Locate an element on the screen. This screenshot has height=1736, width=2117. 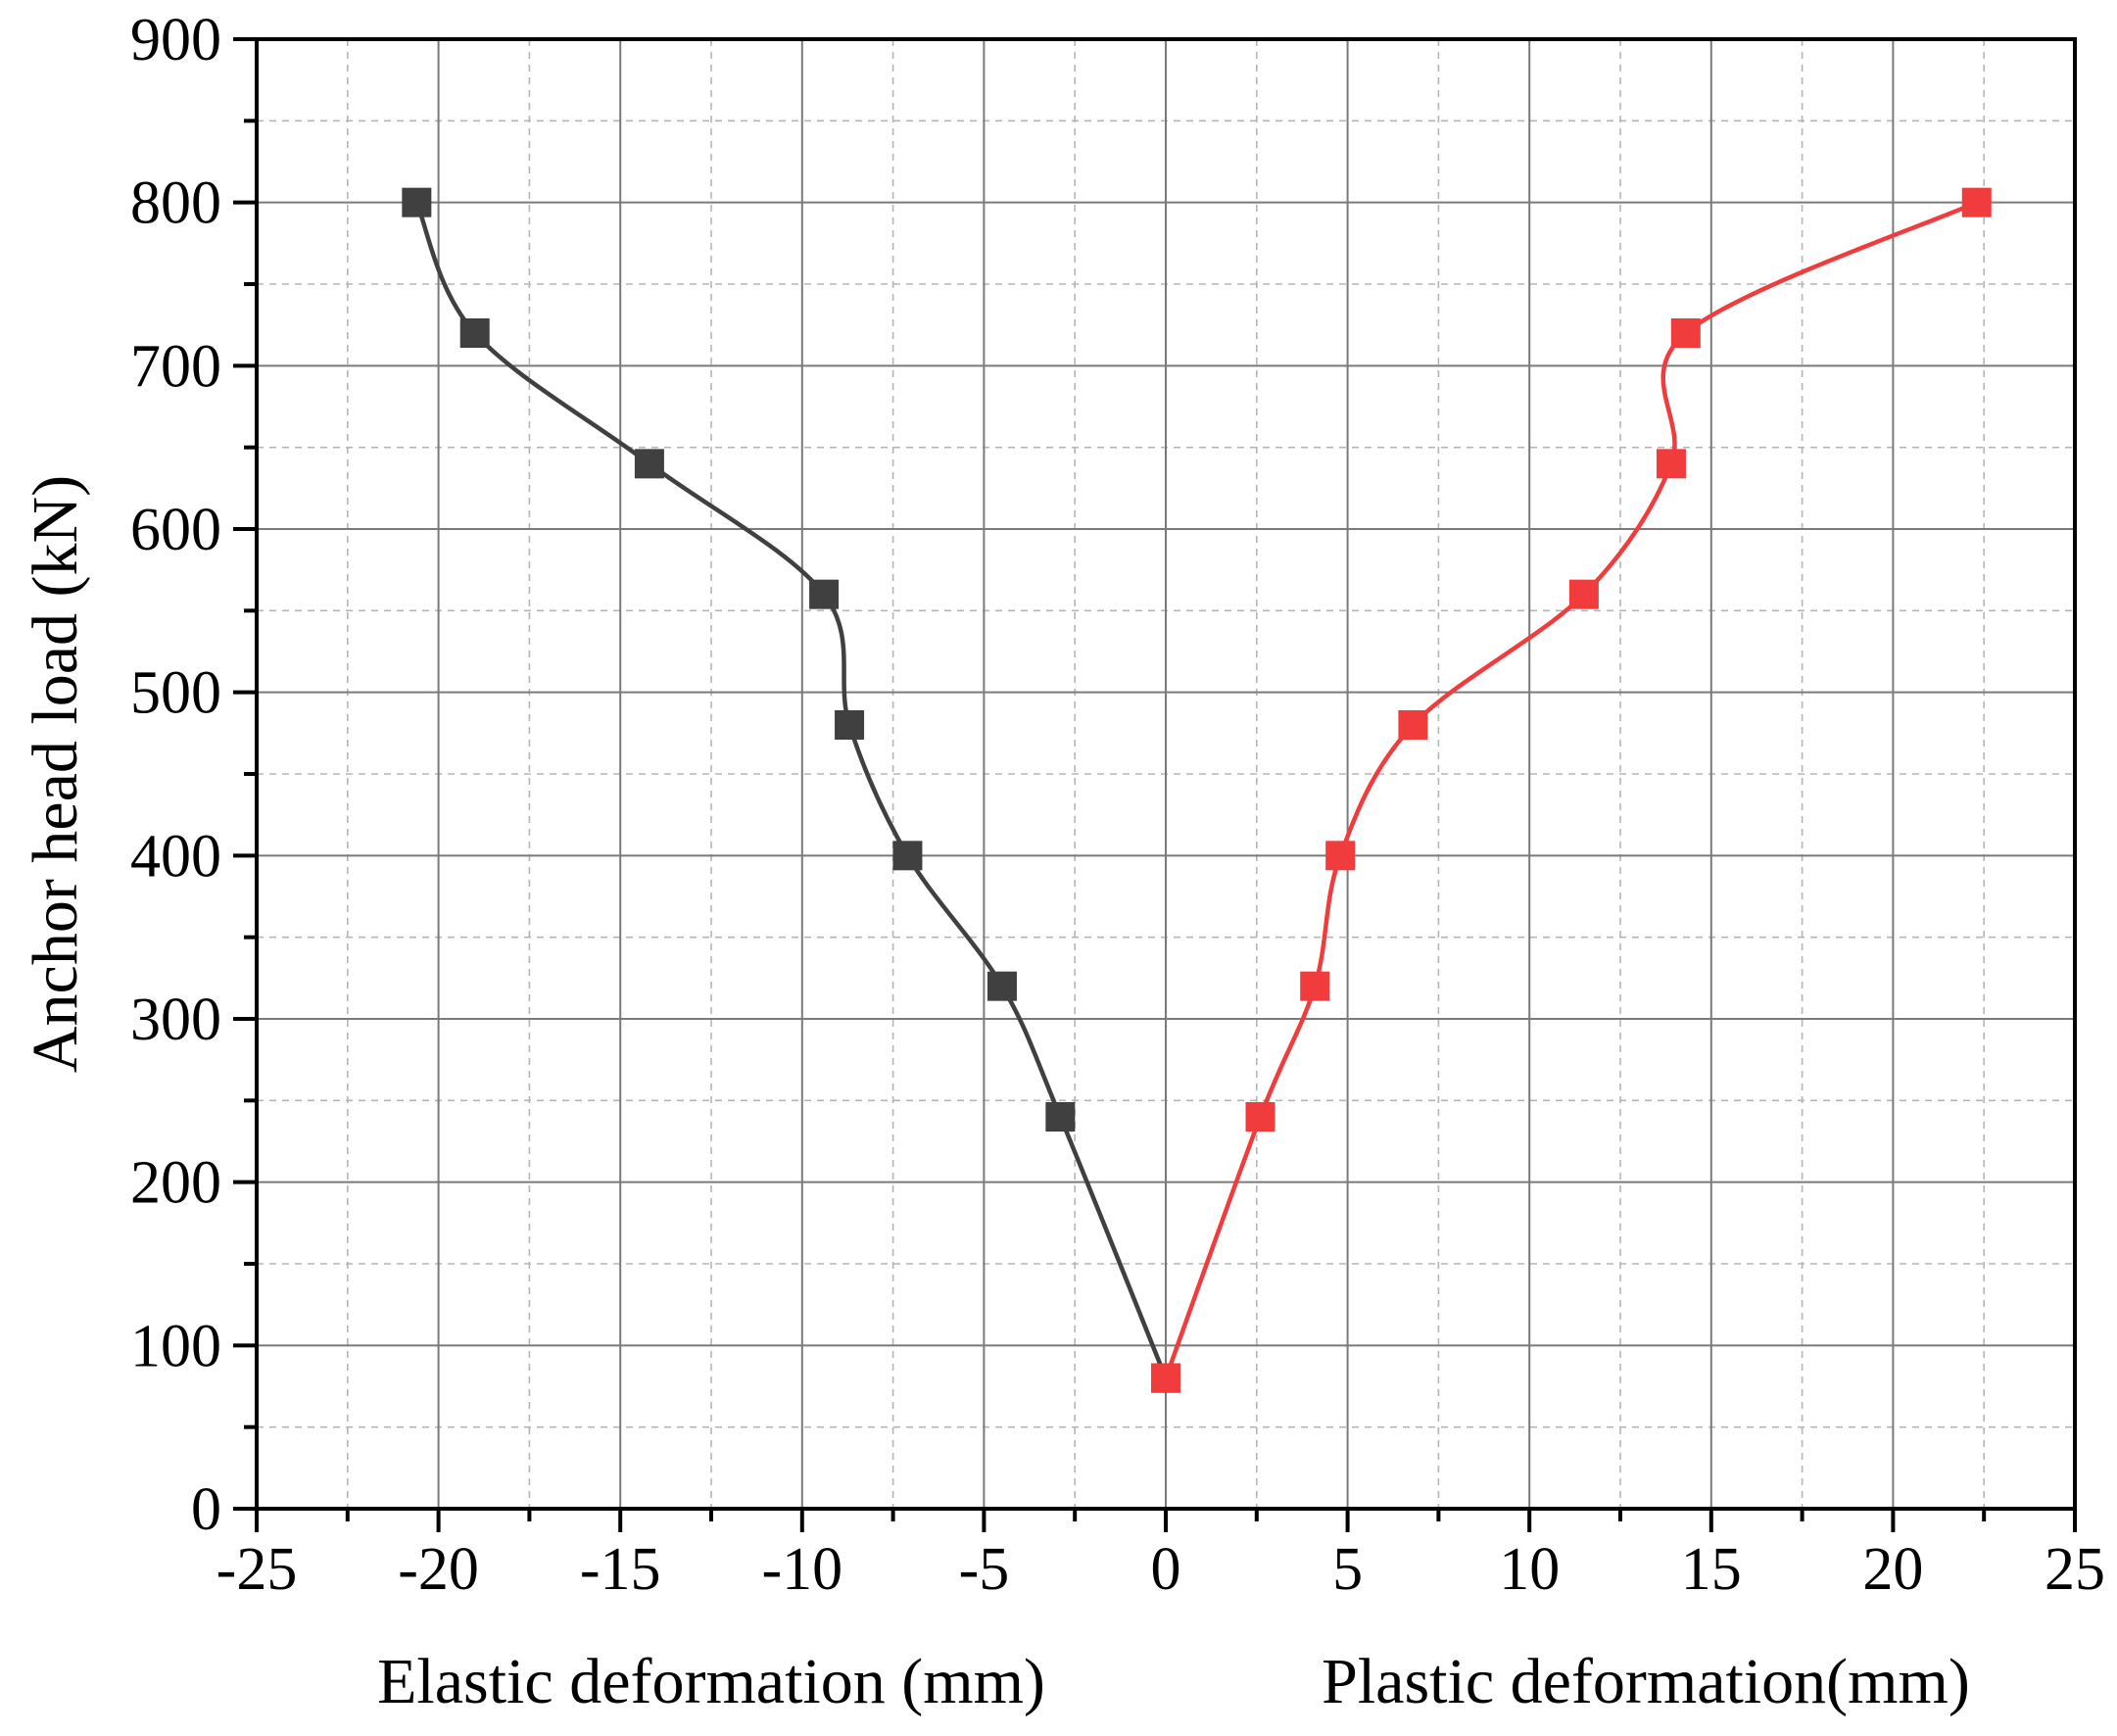
y-tick-label: 300 is located at coordinates (175, 1020).